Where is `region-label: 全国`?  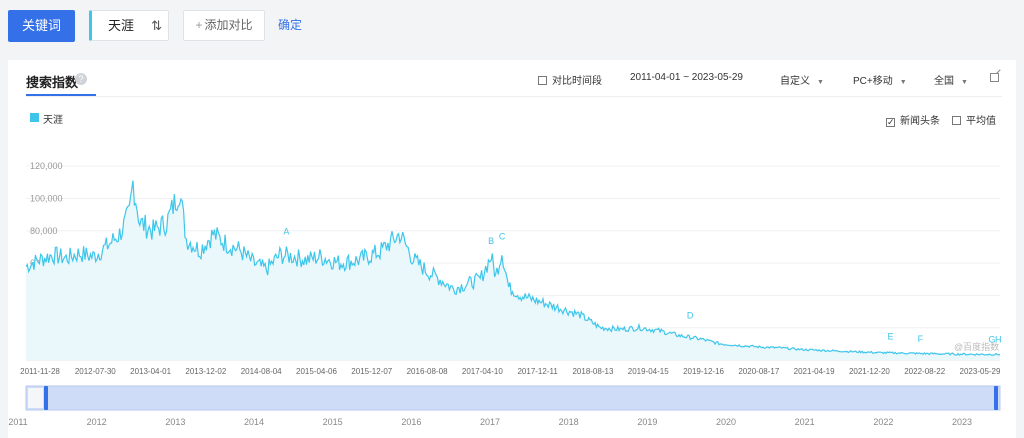
region-label: 全国 is located at coordinates (944, 81).